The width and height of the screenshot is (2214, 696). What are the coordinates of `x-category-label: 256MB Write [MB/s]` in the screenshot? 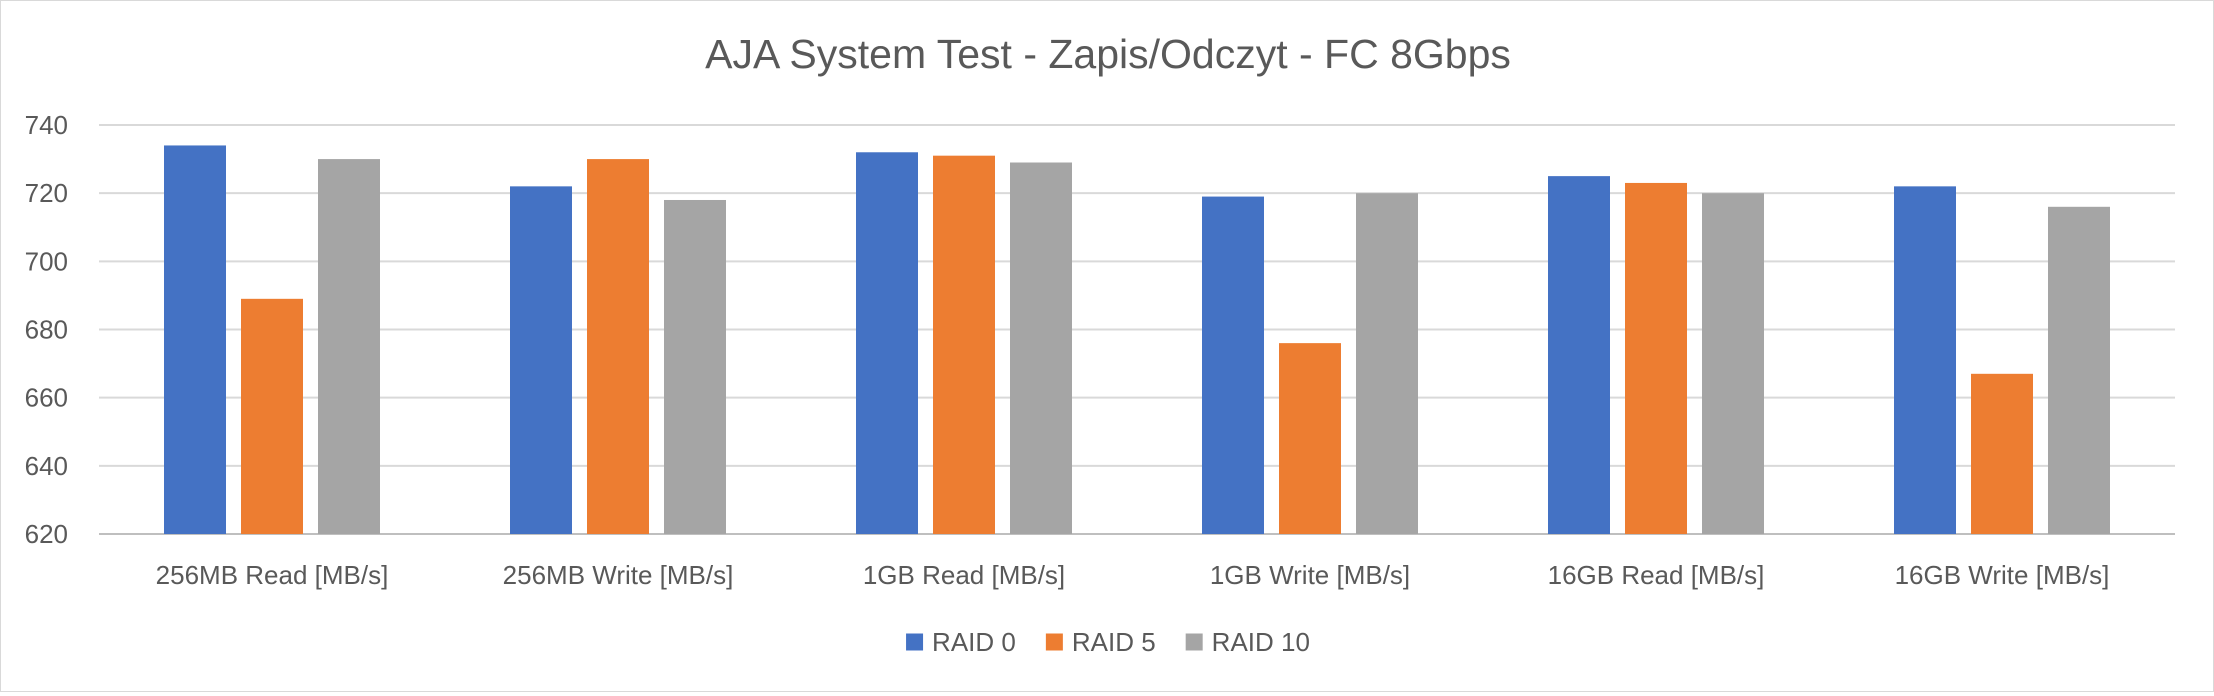 It's located at (618, 575).